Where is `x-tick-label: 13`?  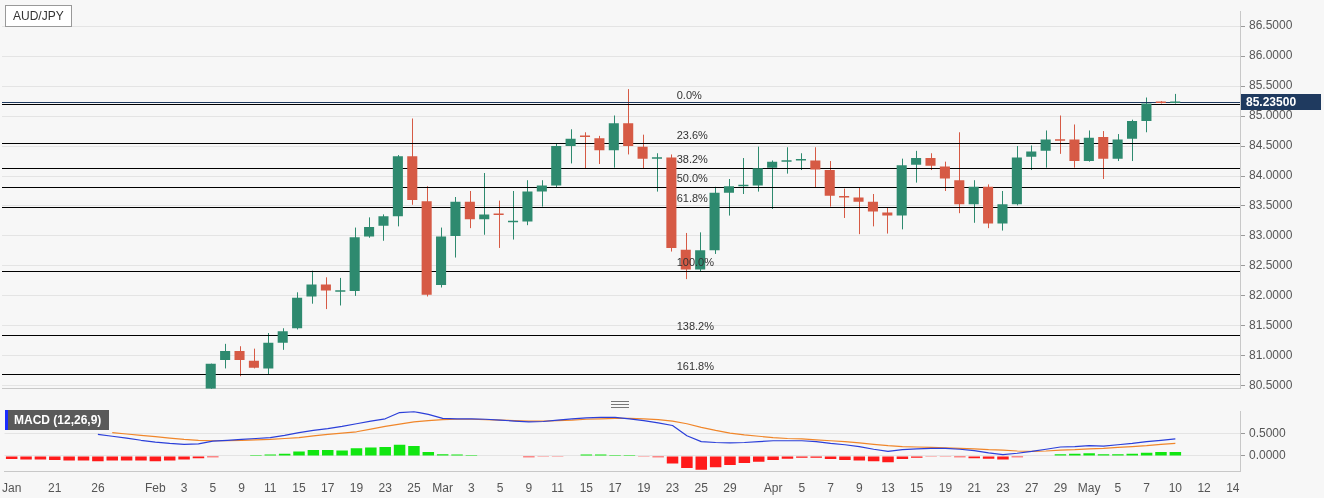 x-tick-label: 13 is located at coordinates (888, 488).